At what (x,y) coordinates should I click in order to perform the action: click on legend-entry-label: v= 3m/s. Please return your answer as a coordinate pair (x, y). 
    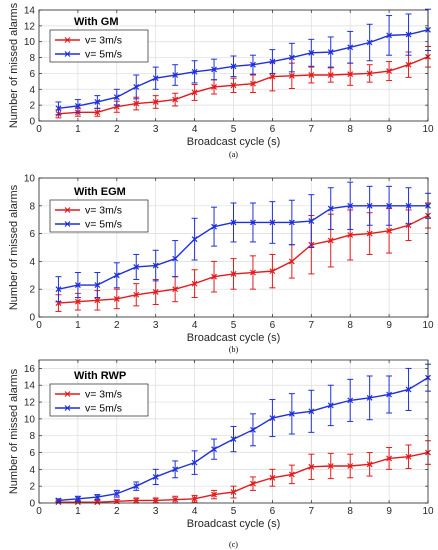
    Looking at the image, I should click on (103, 395).